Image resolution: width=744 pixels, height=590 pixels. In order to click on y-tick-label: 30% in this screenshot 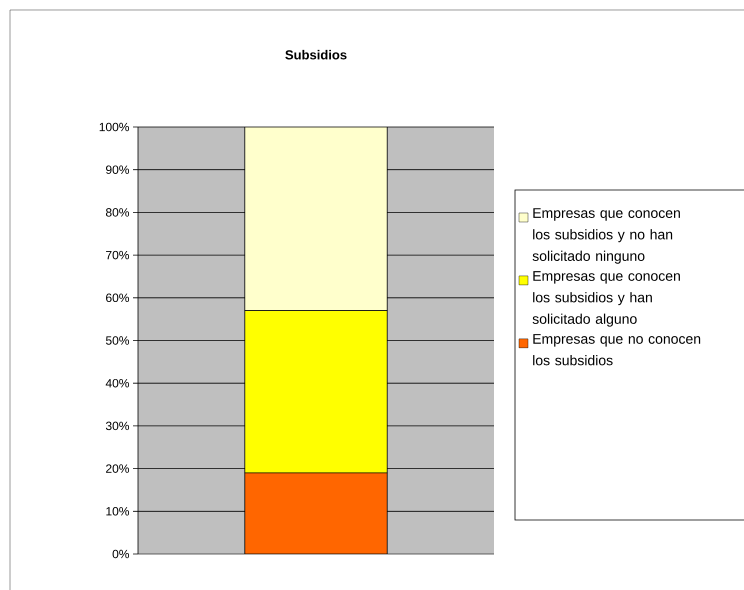, I will do `click(118, 426)`.